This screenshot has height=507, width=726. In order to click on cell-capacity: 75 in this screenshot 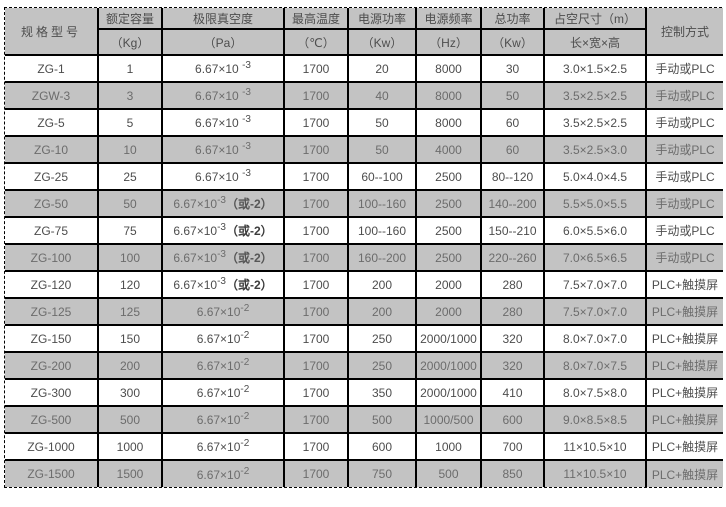, I will do `click(130, 230)`.